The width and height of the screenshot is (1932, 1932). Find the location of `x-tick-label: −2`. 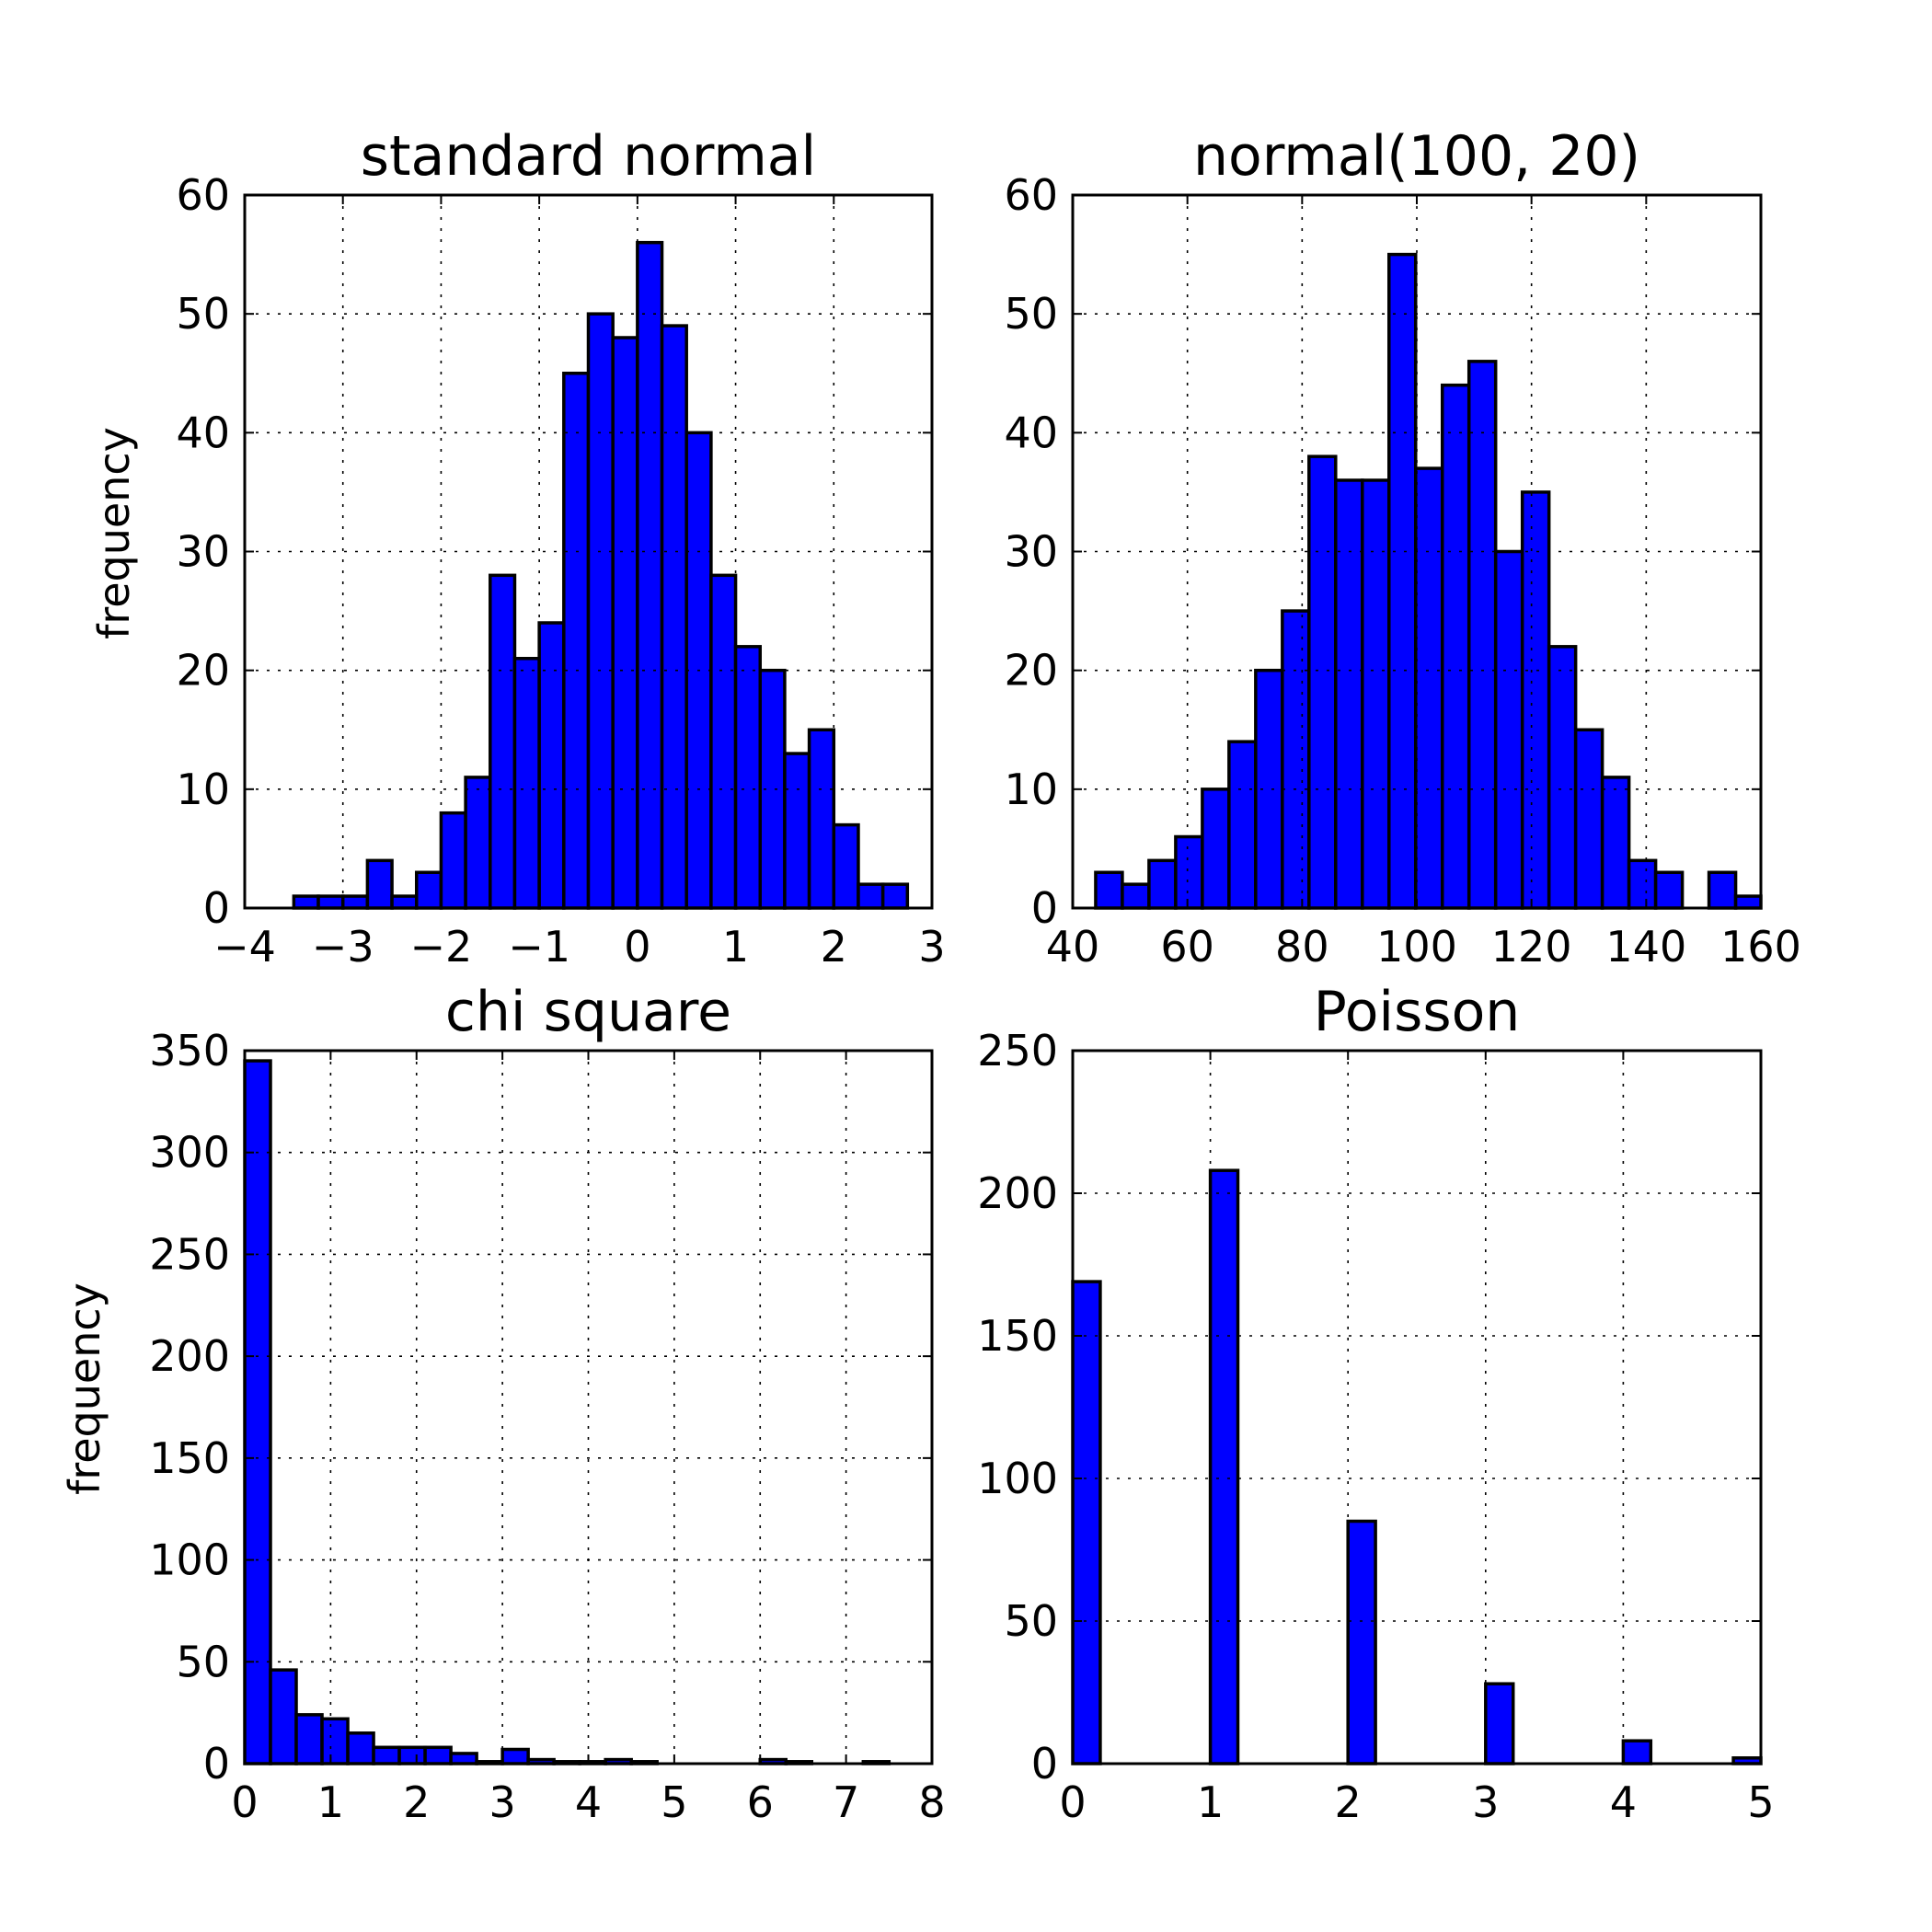

x-tick-label: −2 is located at coordinates (441, 947).